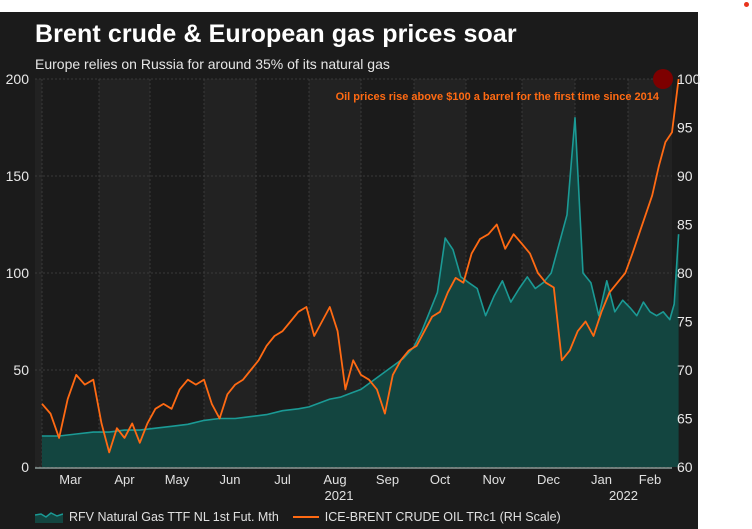  I want to click on right-axis-tick-label: 100, so click(689, 79).